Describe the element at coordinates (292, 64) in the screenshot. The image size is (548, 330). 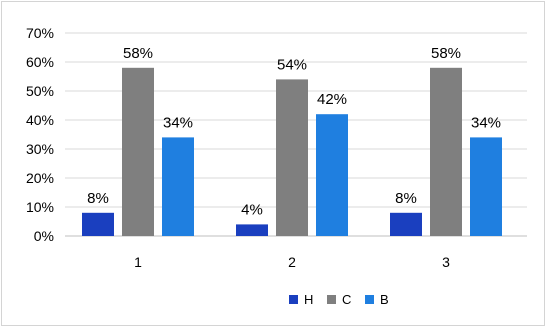
I see `data-label: 54%` at that location.